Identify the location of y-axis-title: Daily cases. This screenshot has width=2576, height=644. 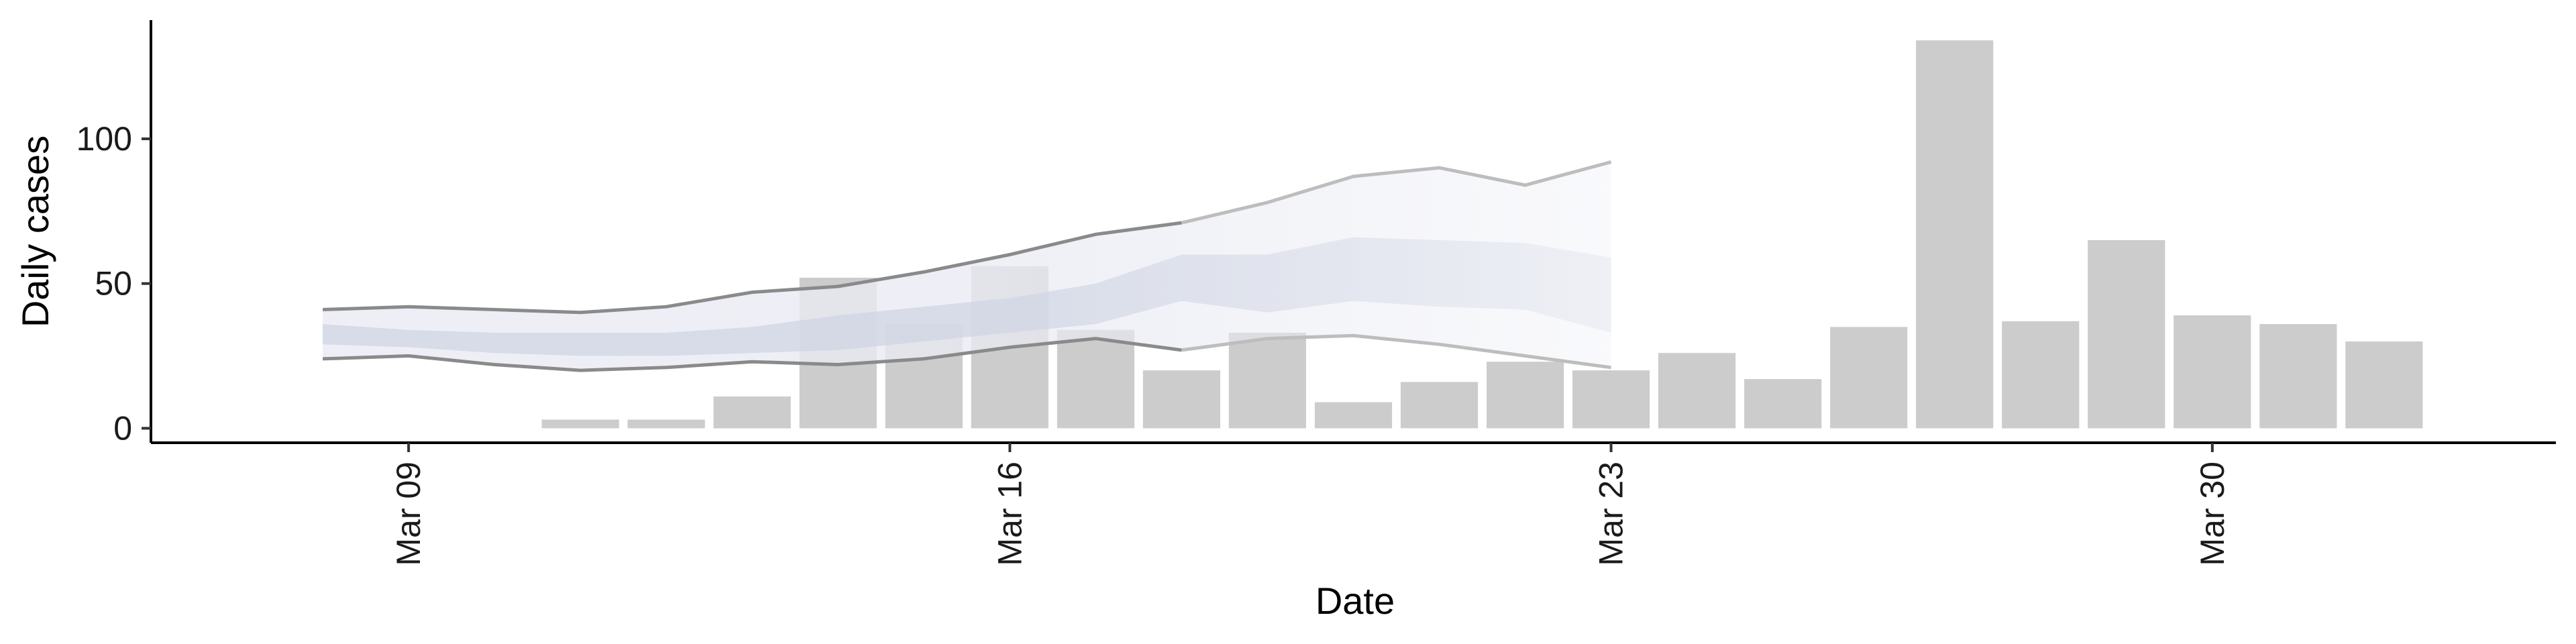
(35, 231).